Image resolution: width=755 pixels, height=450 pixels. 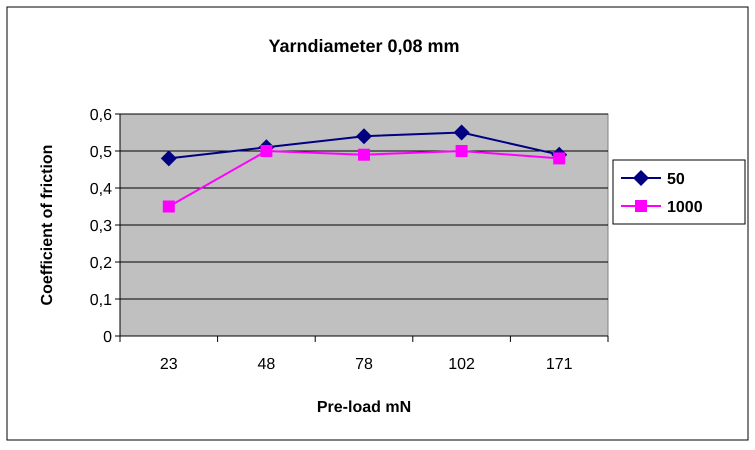 What do you see at coordinates (169, 364) in the screenshot?
I see `x-tick-label: 23` at bounding box center [169, 364].